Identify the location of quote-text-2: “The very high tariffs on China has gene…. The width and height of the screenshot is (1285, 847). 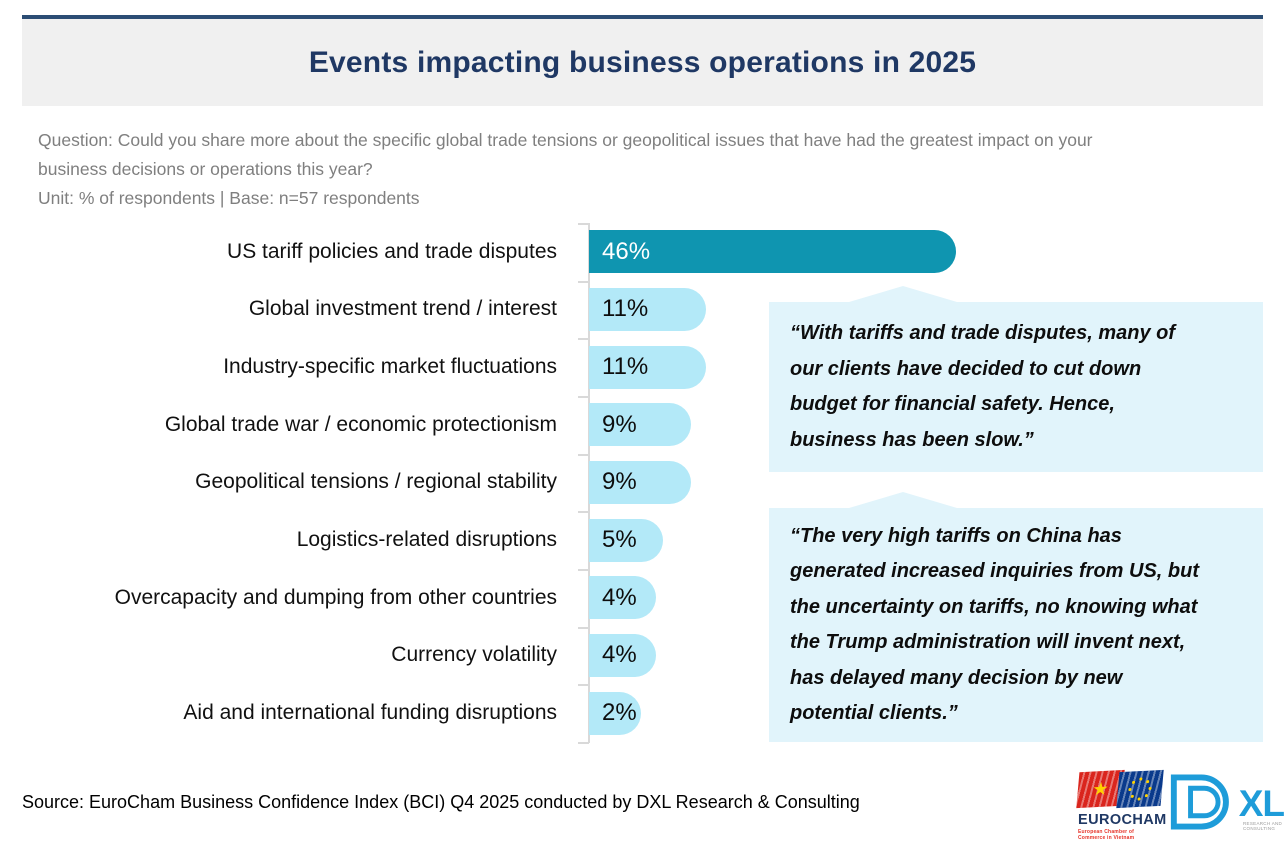
(994, 624).